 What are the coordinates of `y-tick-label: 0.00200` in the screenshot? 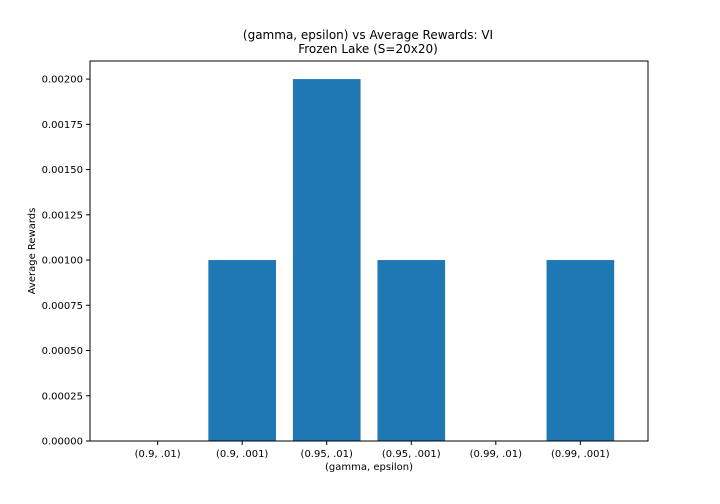 It's located at (62, 80).